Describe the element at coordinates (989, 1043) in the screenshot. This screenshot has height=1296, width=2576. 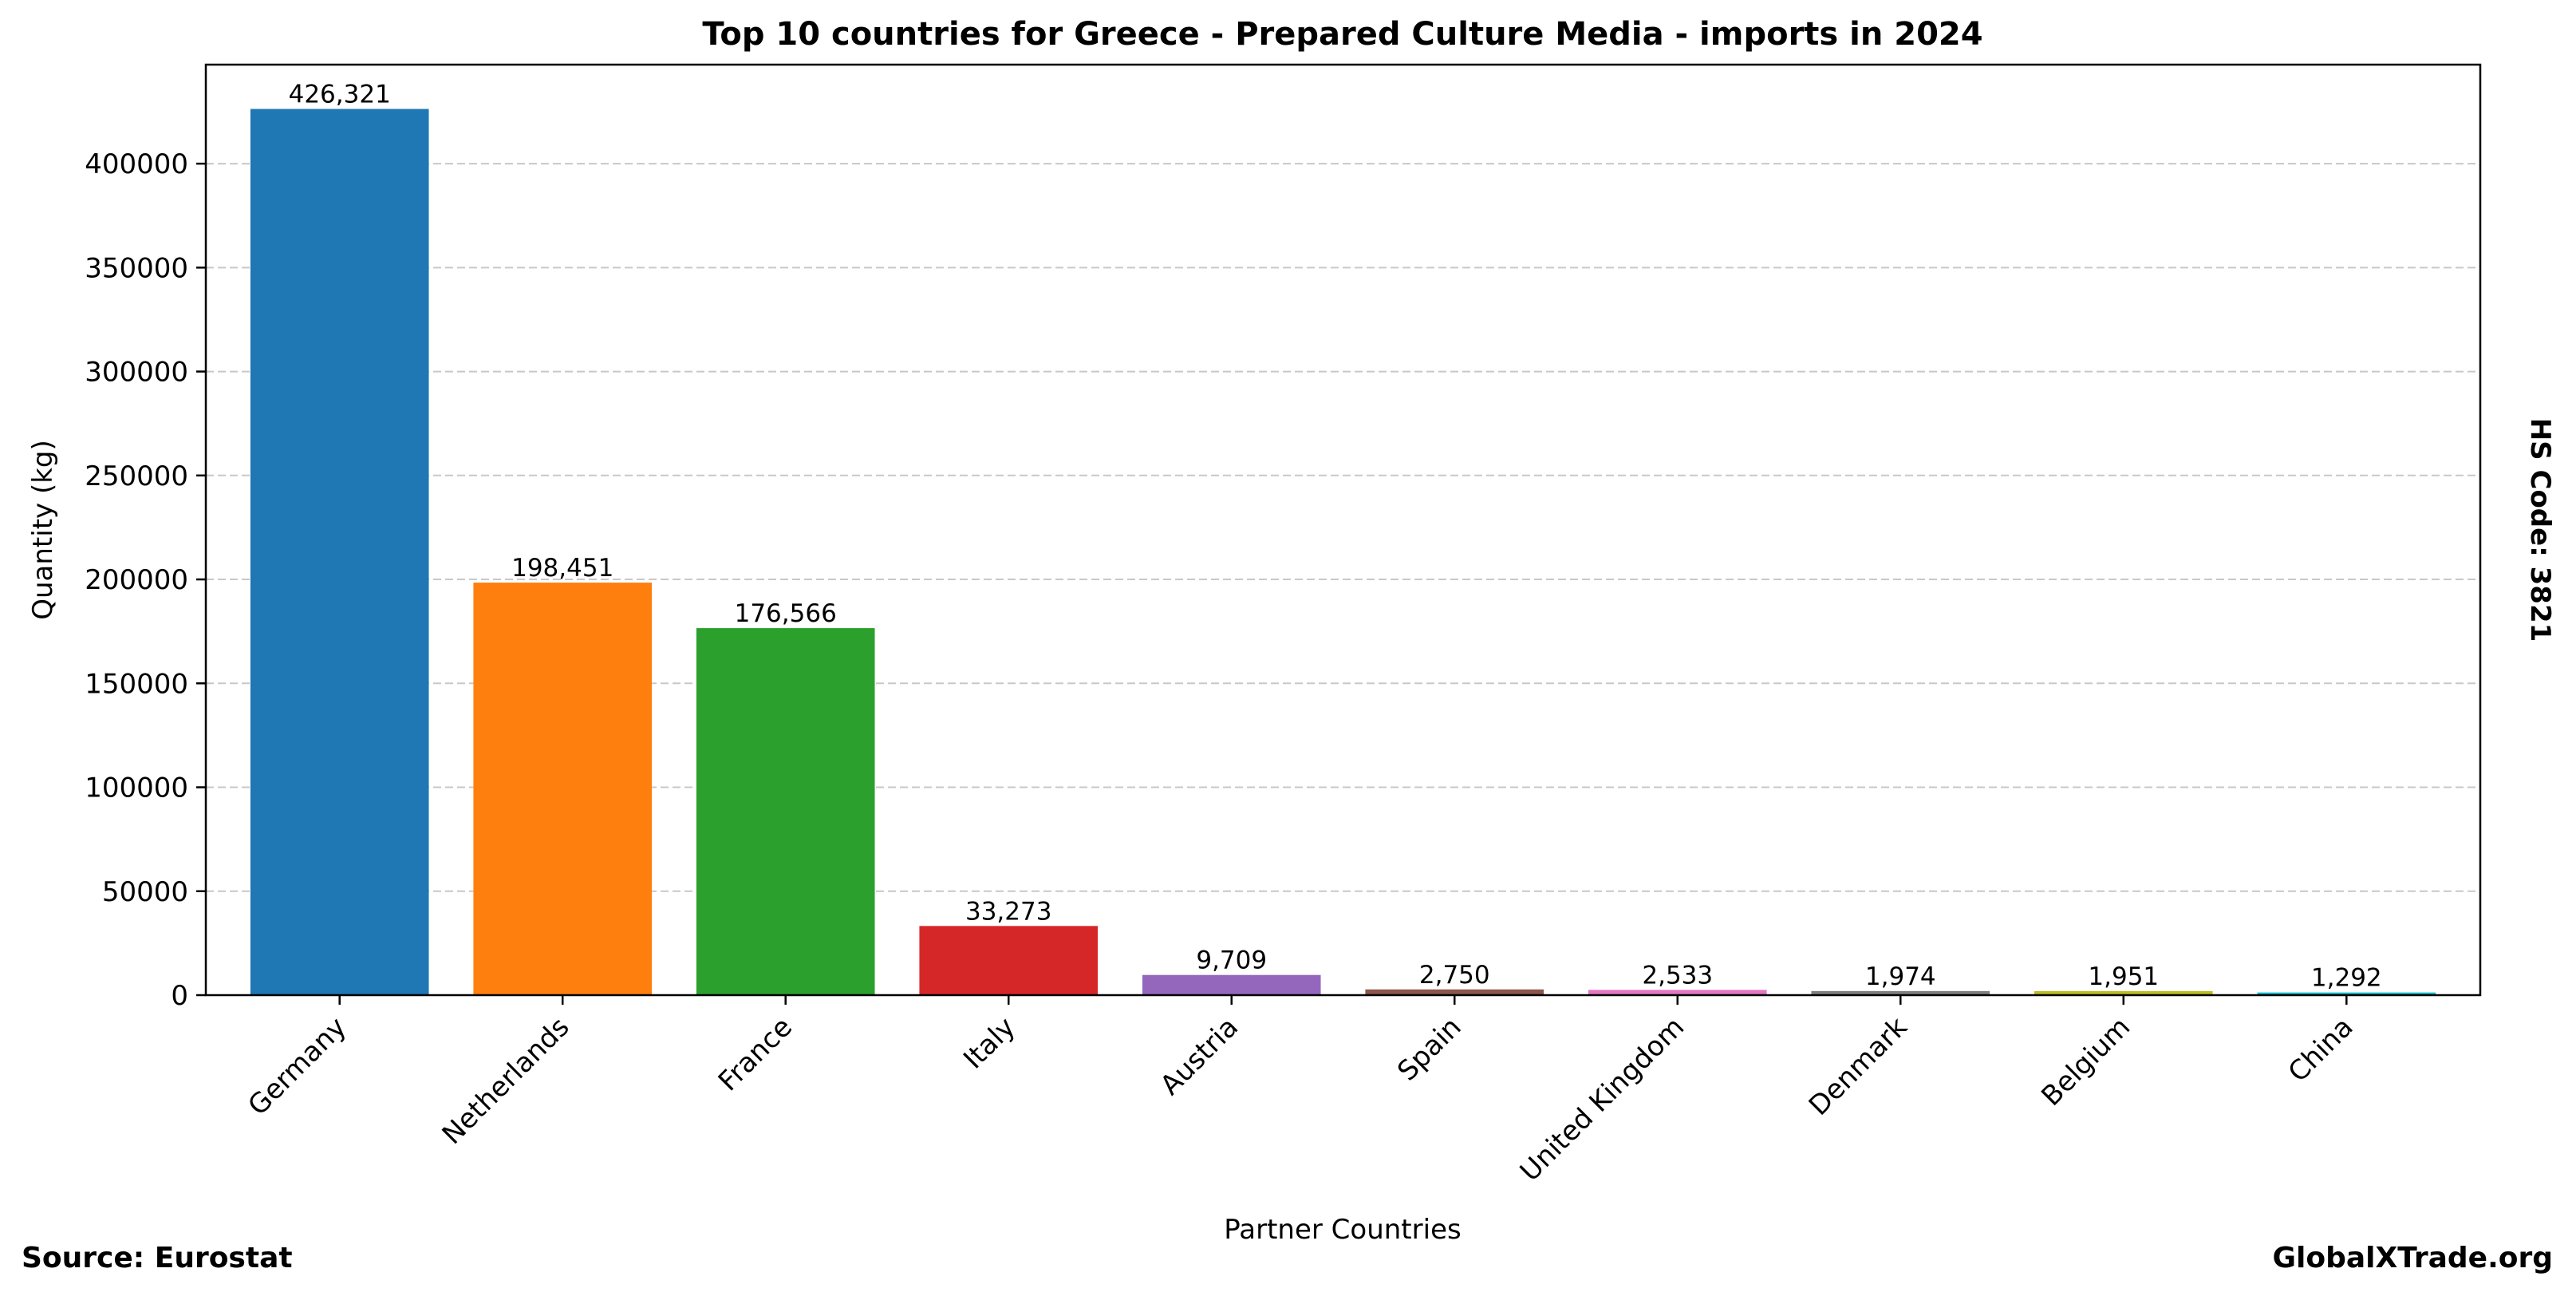
I see `x-tick-label: Italy` at that location.